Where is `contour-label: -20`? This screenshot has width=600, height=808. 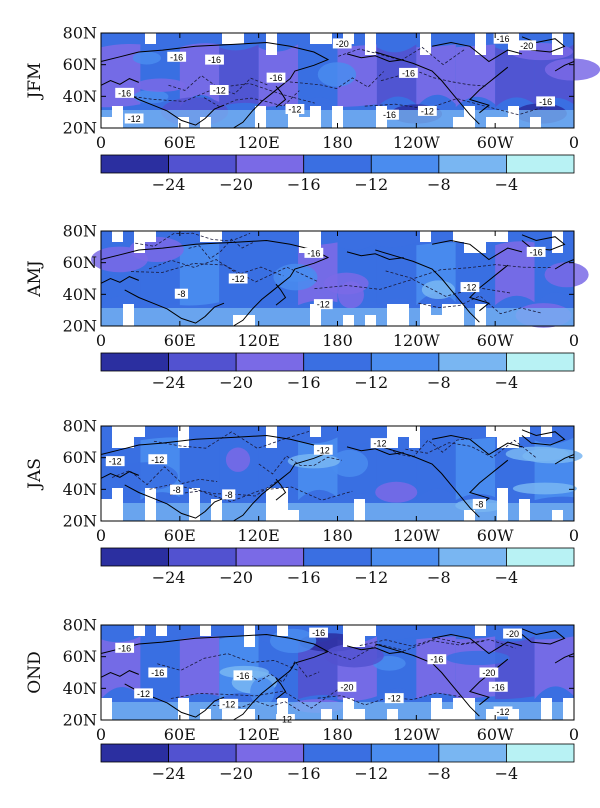 contour-label: -20 is located at coordinates (347, 686).